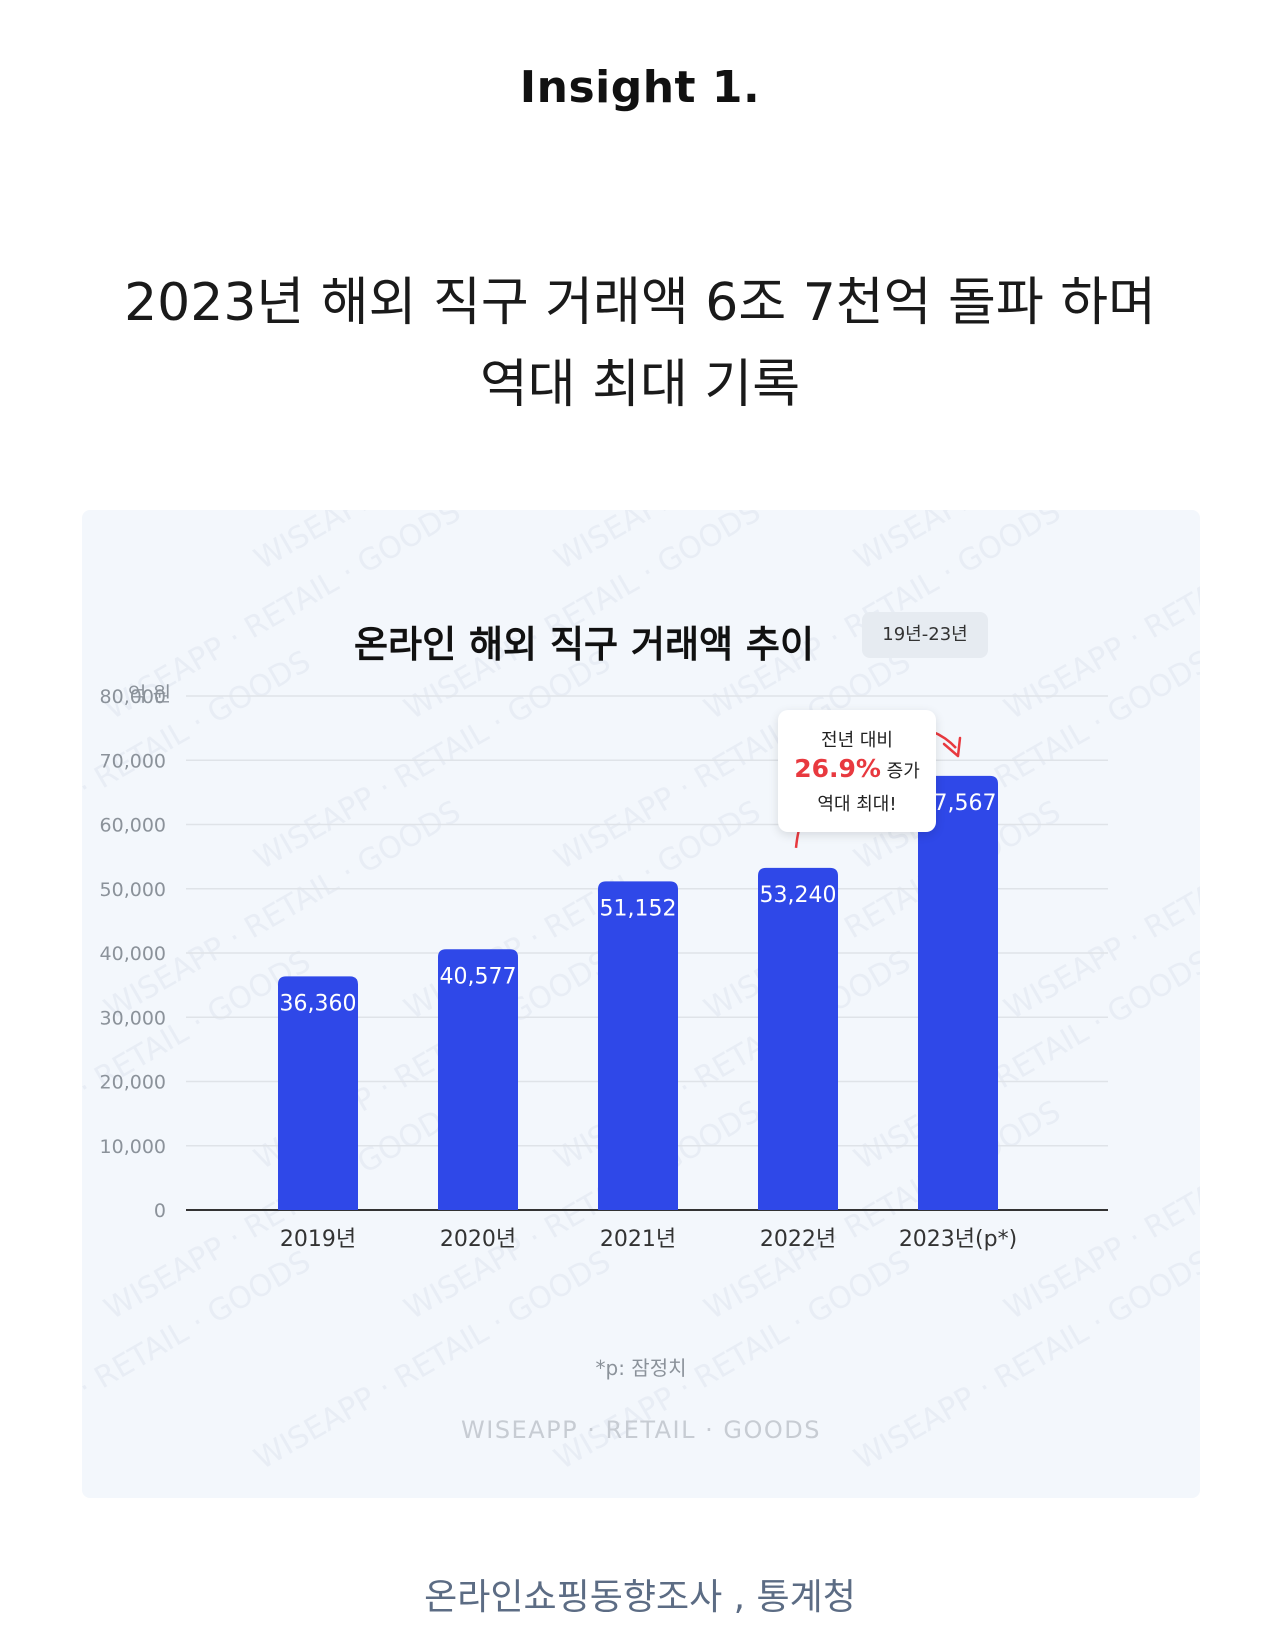  Describe the element at coordinates (150, 694) in the screenshot. I see `y-axis-unit-label: 억 원` at that location.